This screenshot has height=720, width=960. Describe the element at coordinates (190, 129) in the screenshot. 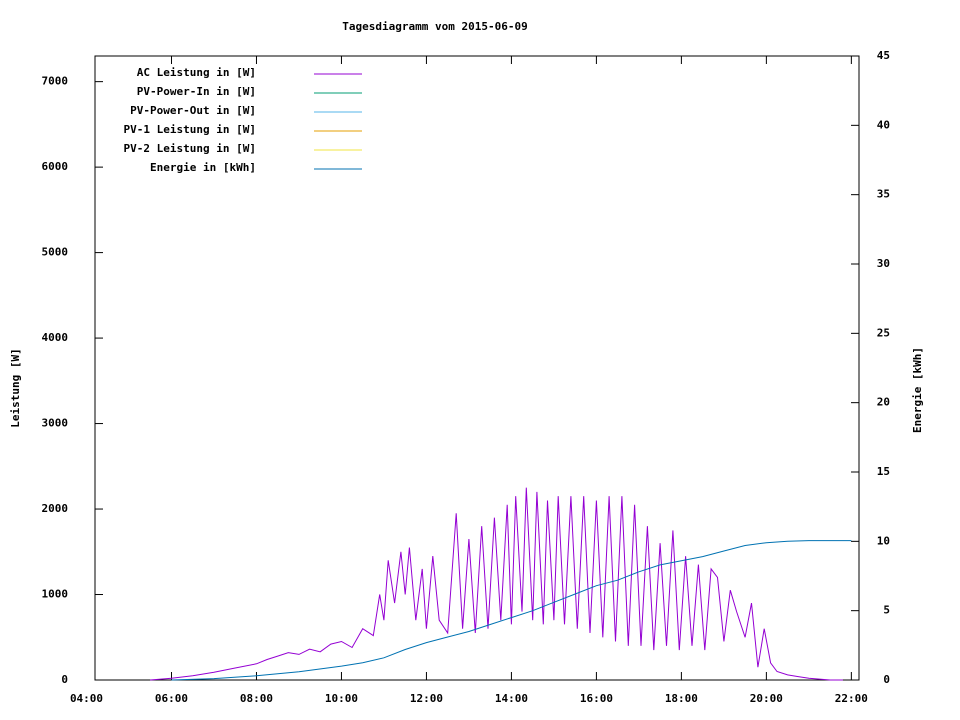

I see `legend-label: PV-1 Leistung in [W]` at that location.